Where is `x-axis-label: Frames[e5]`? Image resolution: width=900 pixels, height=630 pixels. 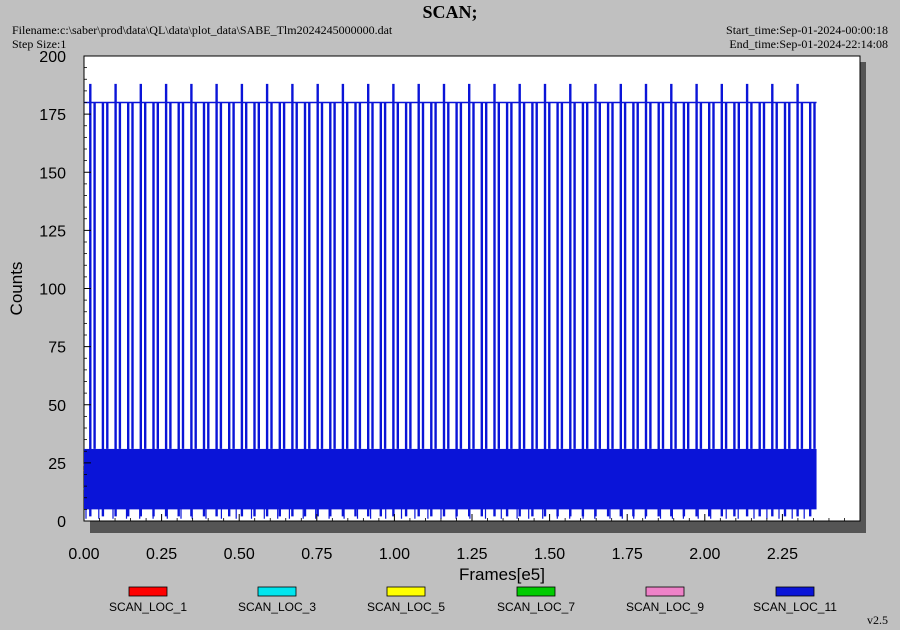 x-axis-label: Frames[e5] is located at coordinates (502, 574).